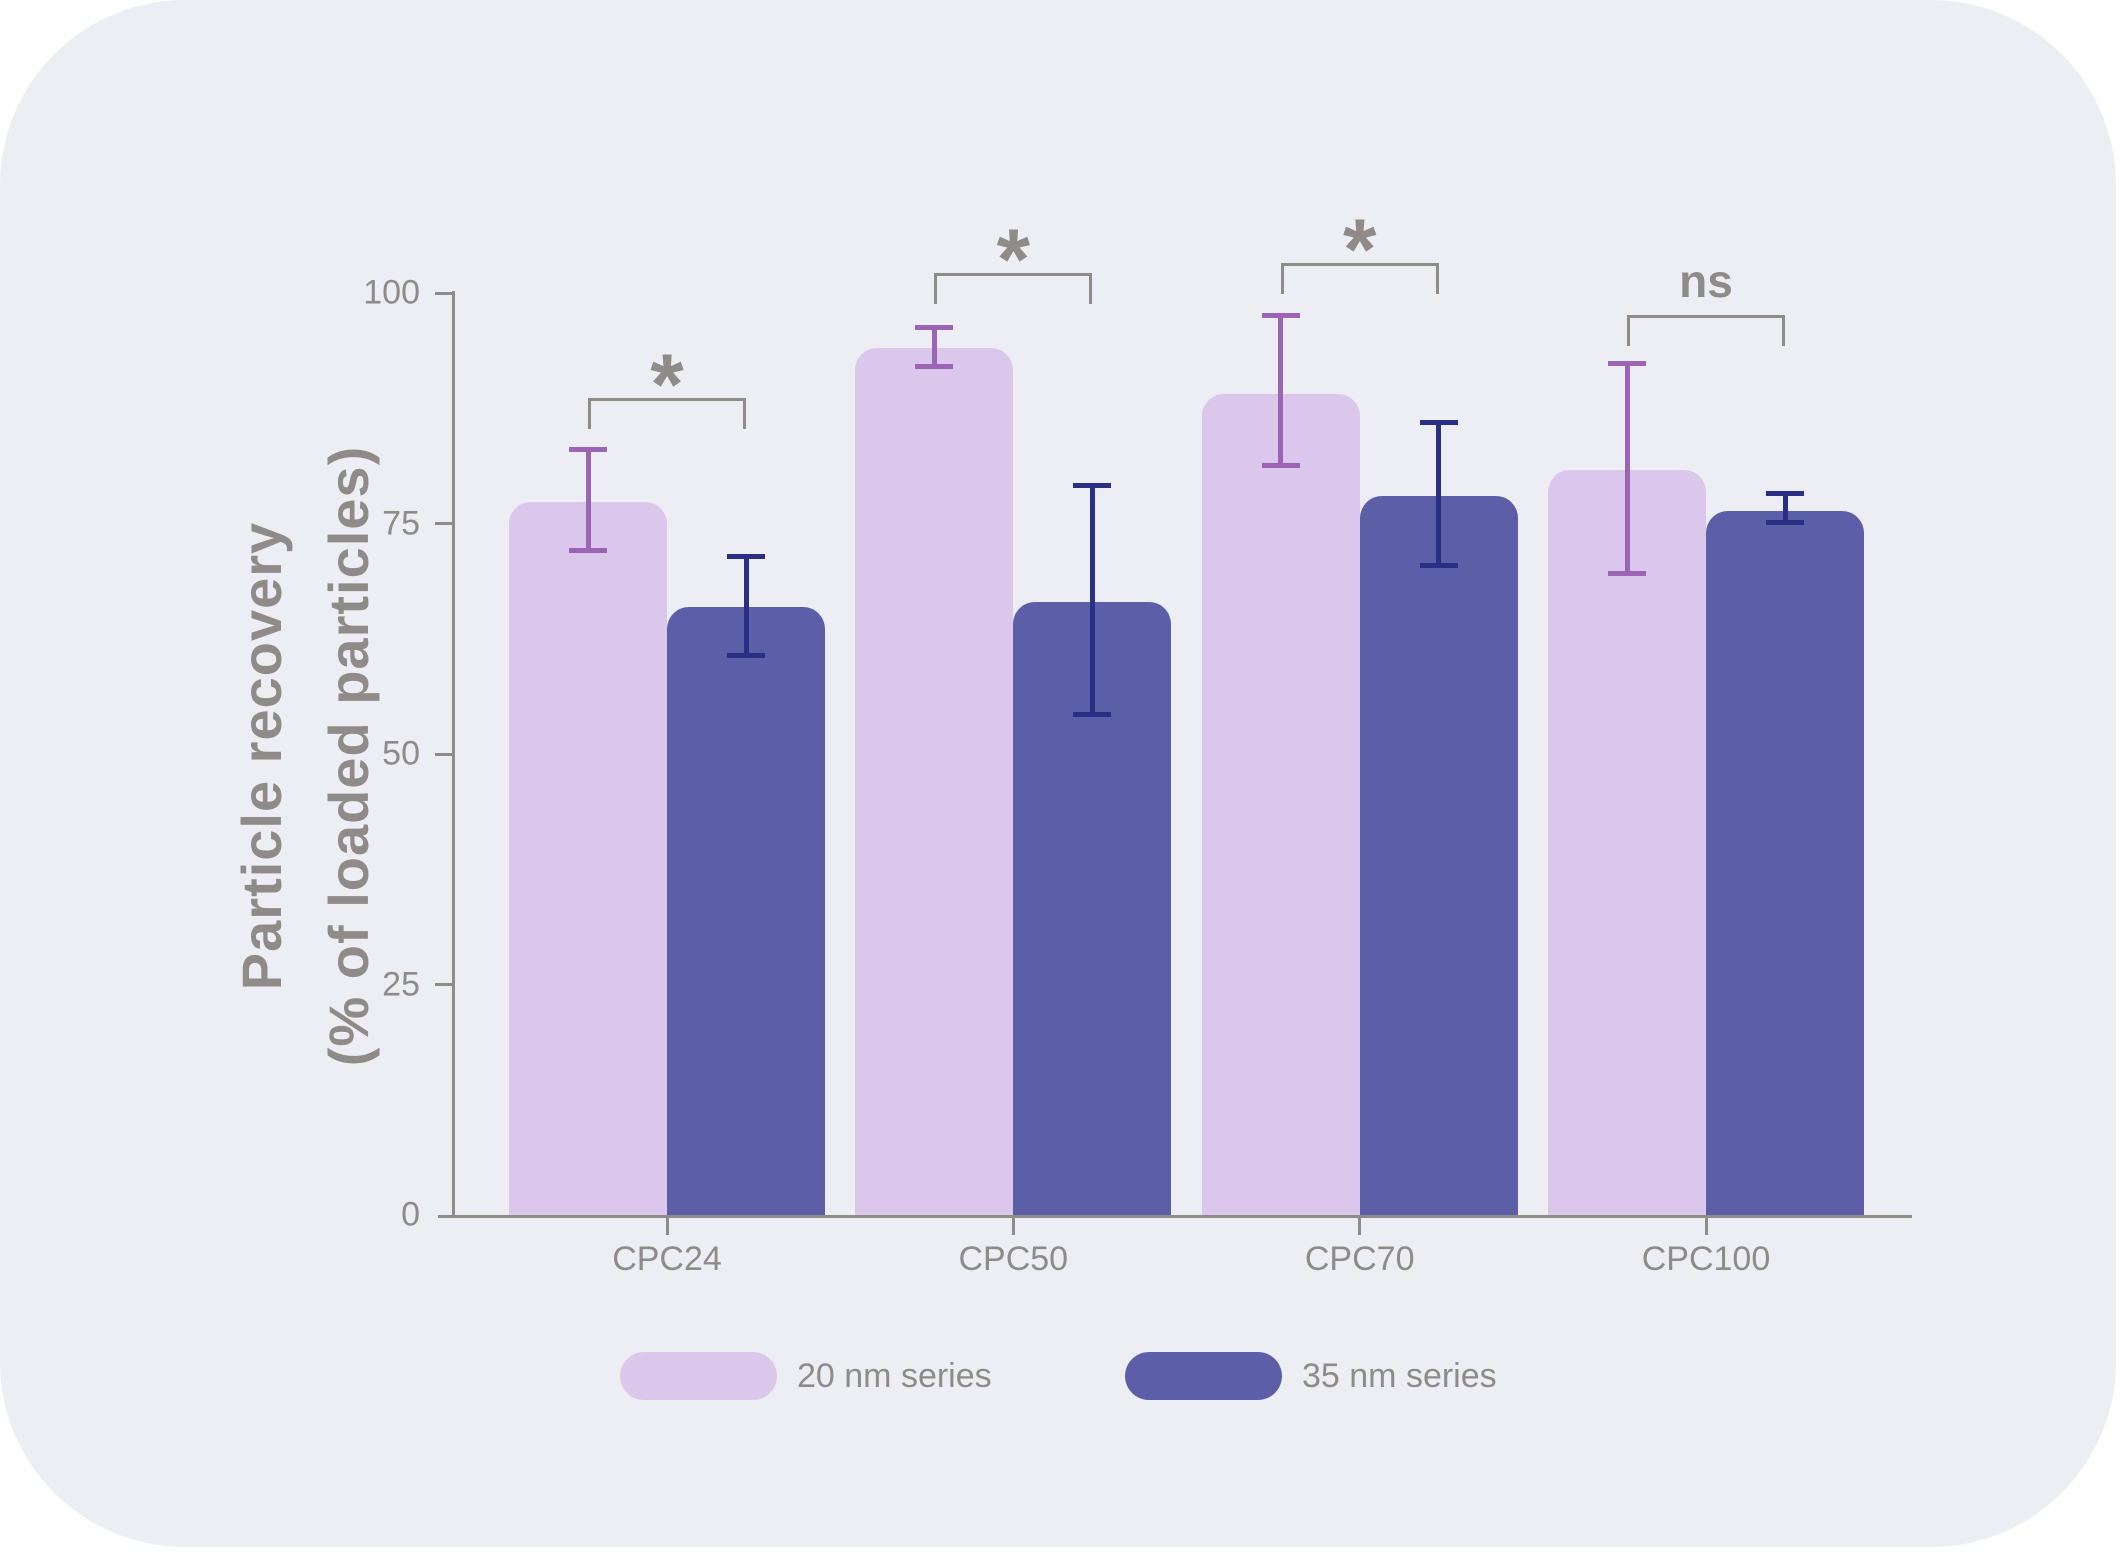 Image resolution: width=2121 pixels, height=1552 pixels. Describe the element at coordinates (1399, 1375) in the screenshot. I see `legend-label-35nm: 35 nm series` at that location.